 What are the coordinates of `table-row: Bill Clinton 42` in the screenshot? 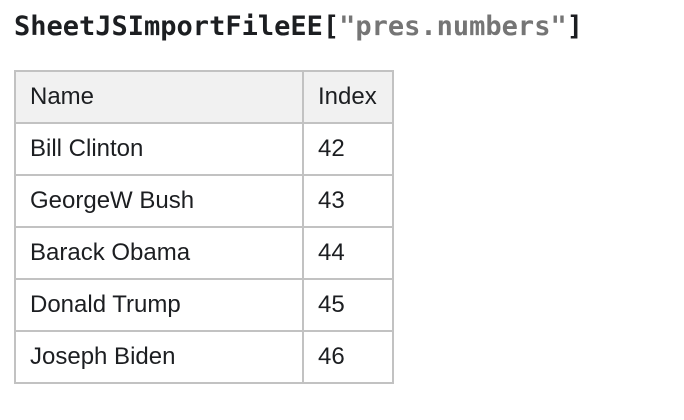 It's located at (204, 149).